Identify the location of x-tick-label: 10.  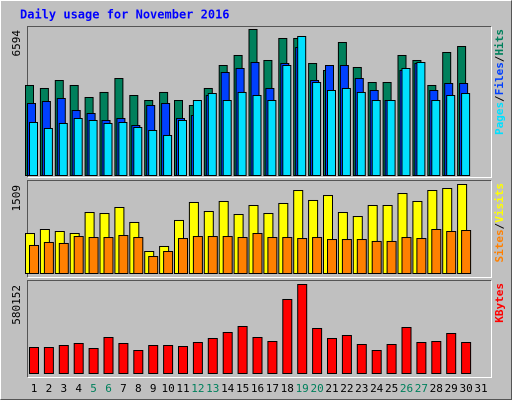
(167, 388).